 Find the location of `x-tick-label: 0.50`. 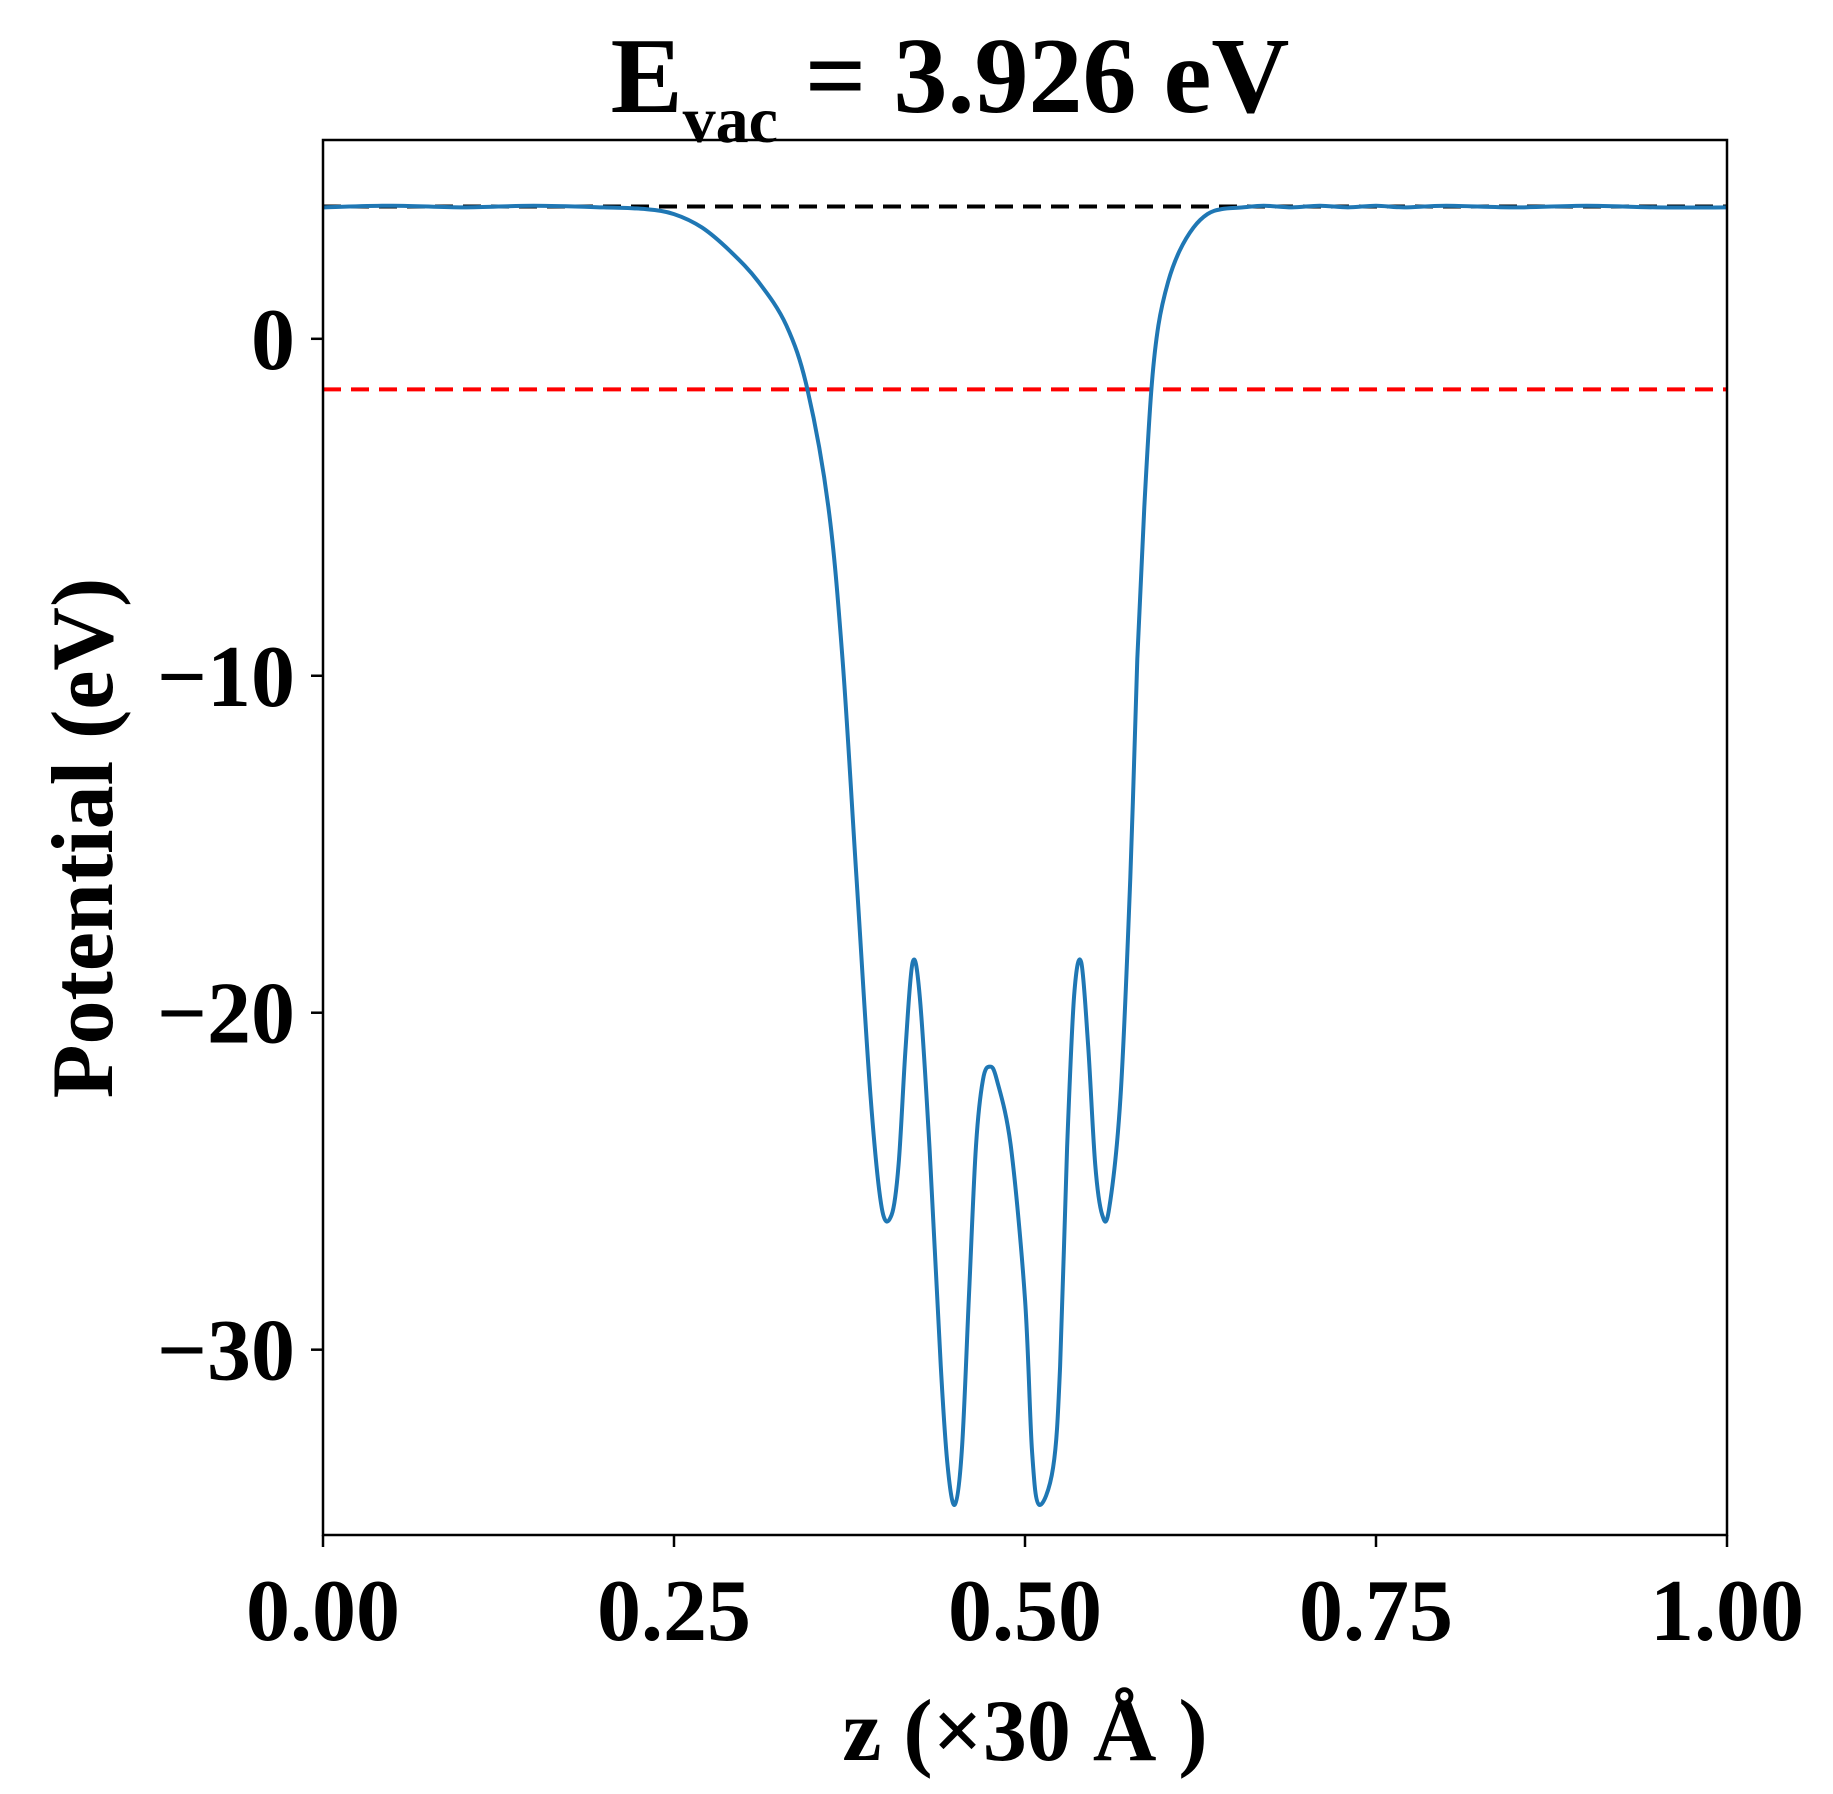

x-tick-label: 0.50 is located at coordinates (1025, 1611).